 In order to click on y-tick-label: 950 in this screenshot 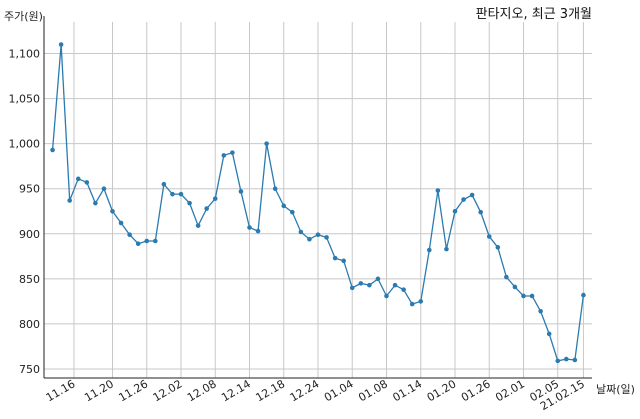, I will do `click(29, 189)`.